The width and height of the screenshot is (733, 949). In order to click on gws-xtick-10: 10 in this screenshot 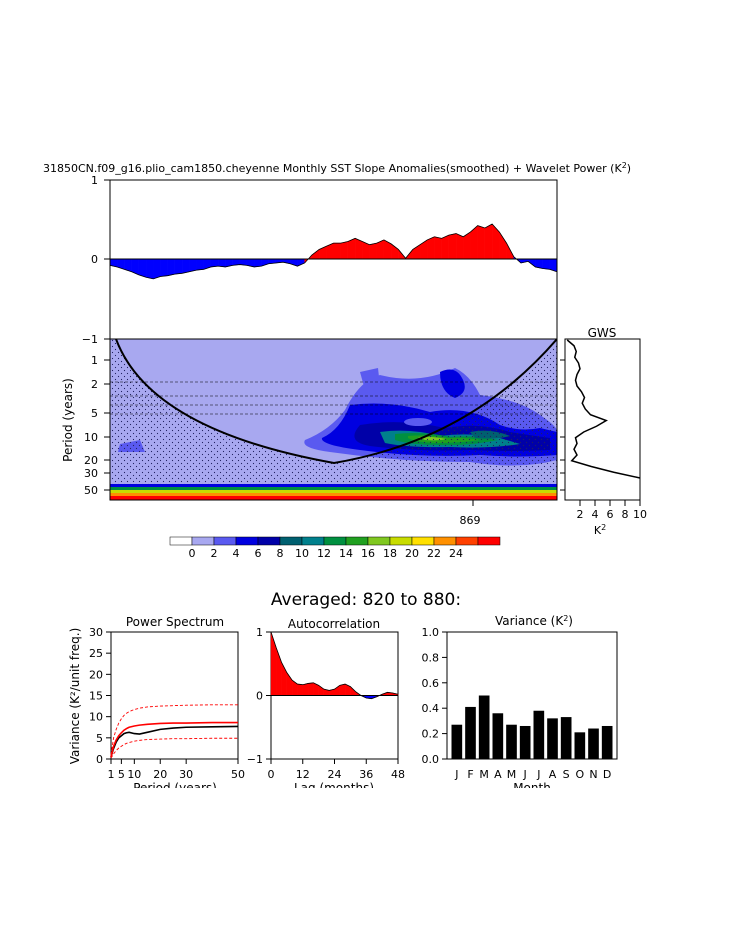, I will do `click(640, 514)`.